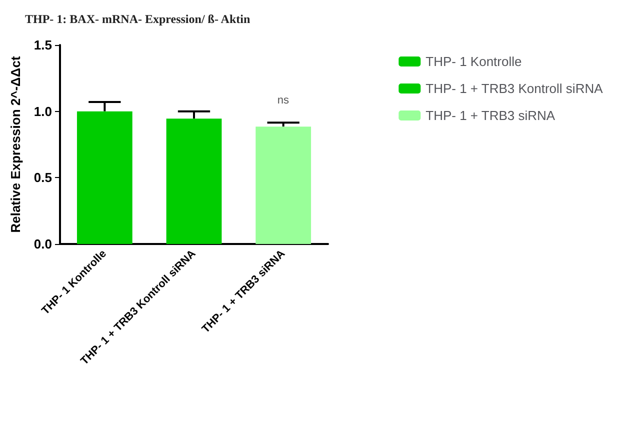  Describe the element at coordinates (515, 88) in the screenshot. I see `legend-label: THP- 1 + TRB3 Kontroll siRNA` at that location.